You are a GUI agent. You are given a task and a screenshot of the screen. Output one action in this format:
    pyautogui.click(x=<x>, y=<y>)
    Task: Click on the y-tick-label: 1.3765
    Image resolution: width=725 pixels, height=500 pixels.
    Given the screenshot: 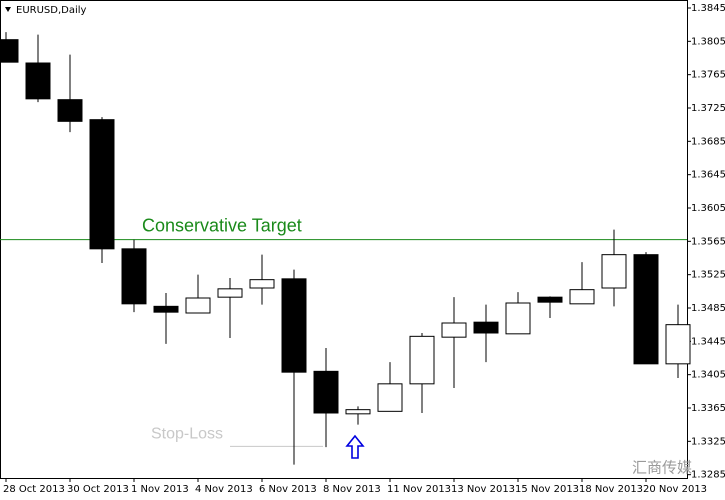 What is the action you would take?
    pyautogui.click(x=708, y=75)
    